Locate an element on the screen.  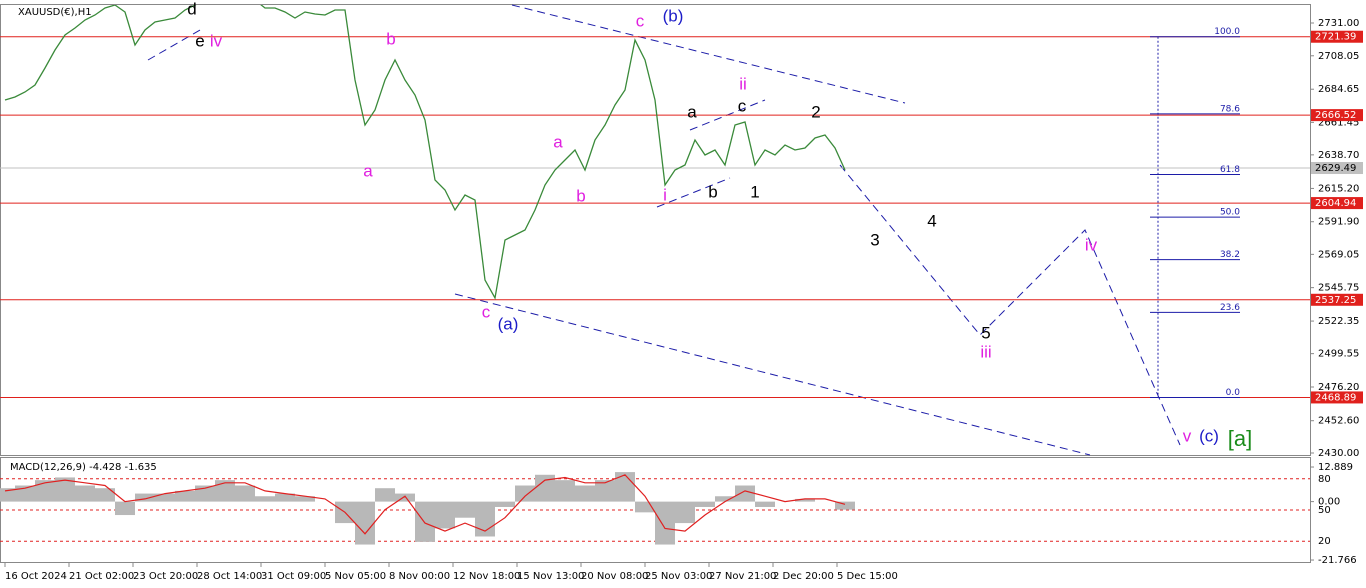
chart-title: XAUUSD(€),H1 is located at coordinates (55, 12).